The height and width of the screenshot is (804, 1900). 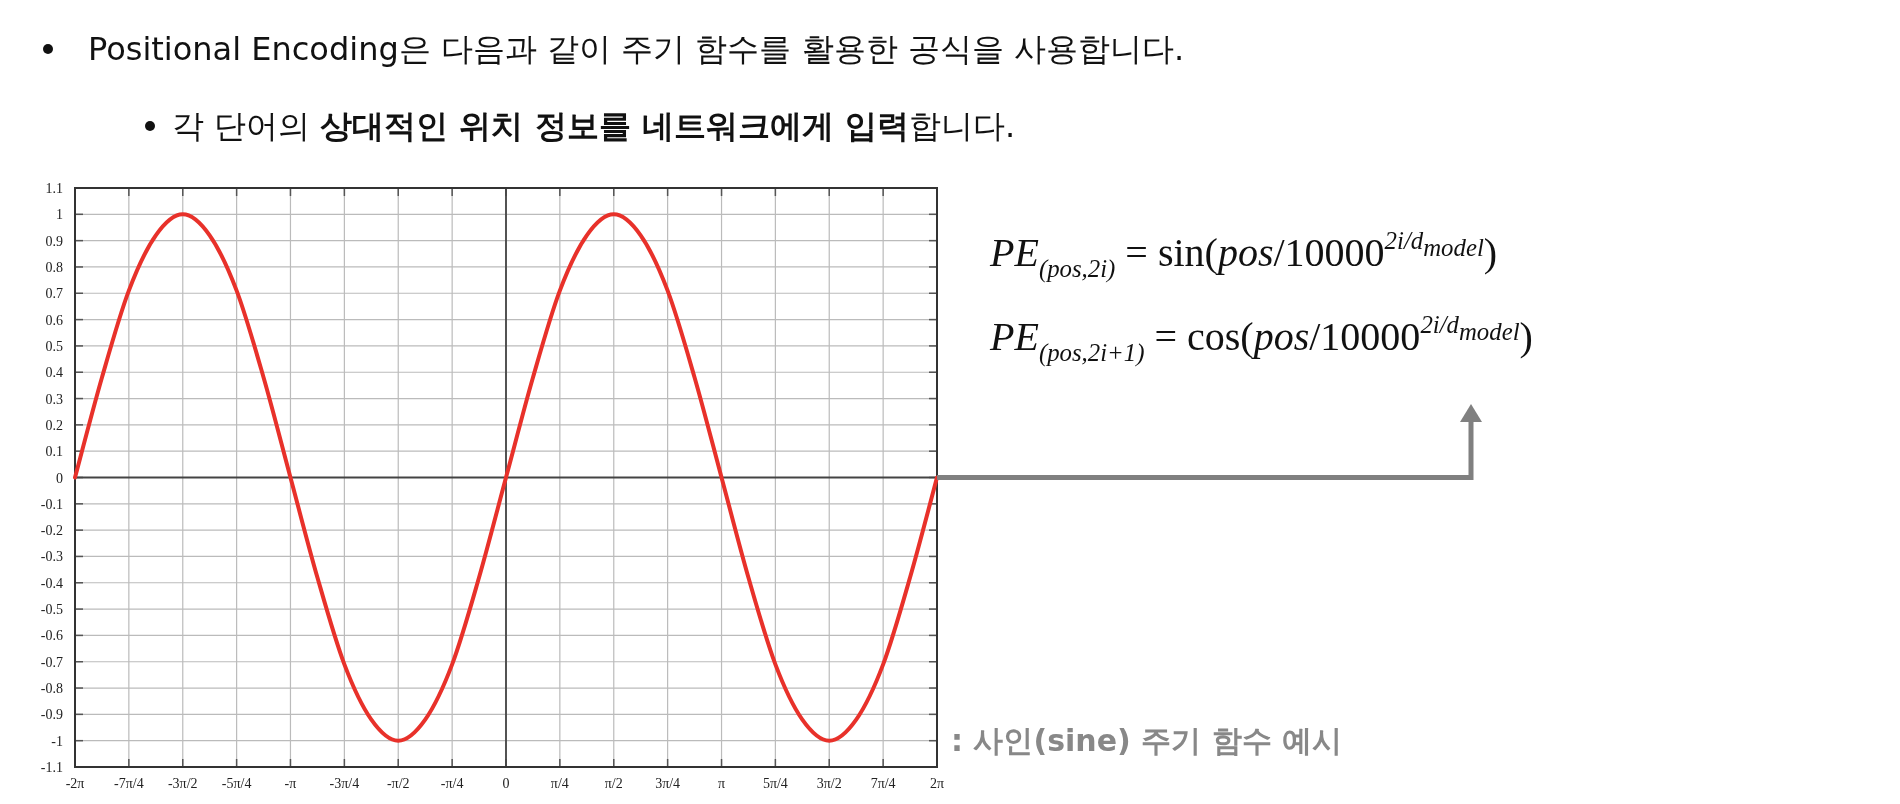 What do you see at coordinates (59, 478) in the screenshot?
I see `y-tick-label: 0` at bounding box center [59, 478].